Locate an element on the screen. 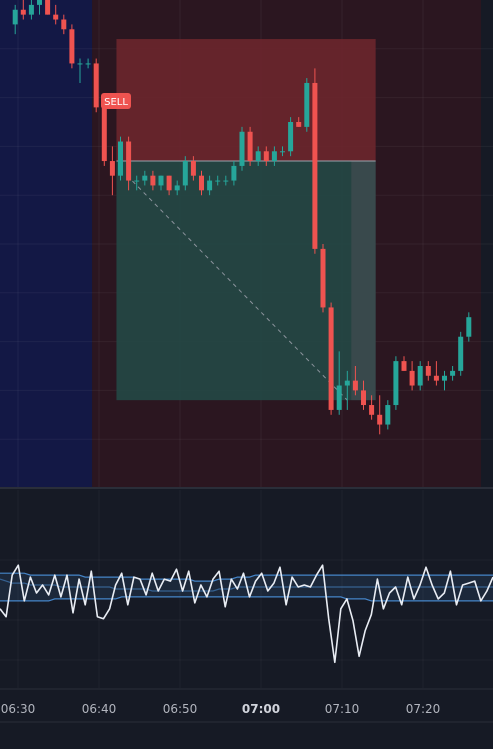 The width and height of the screenshot is (493, 749). sell-marker-label: SELL is located at coordinates (116, 102).